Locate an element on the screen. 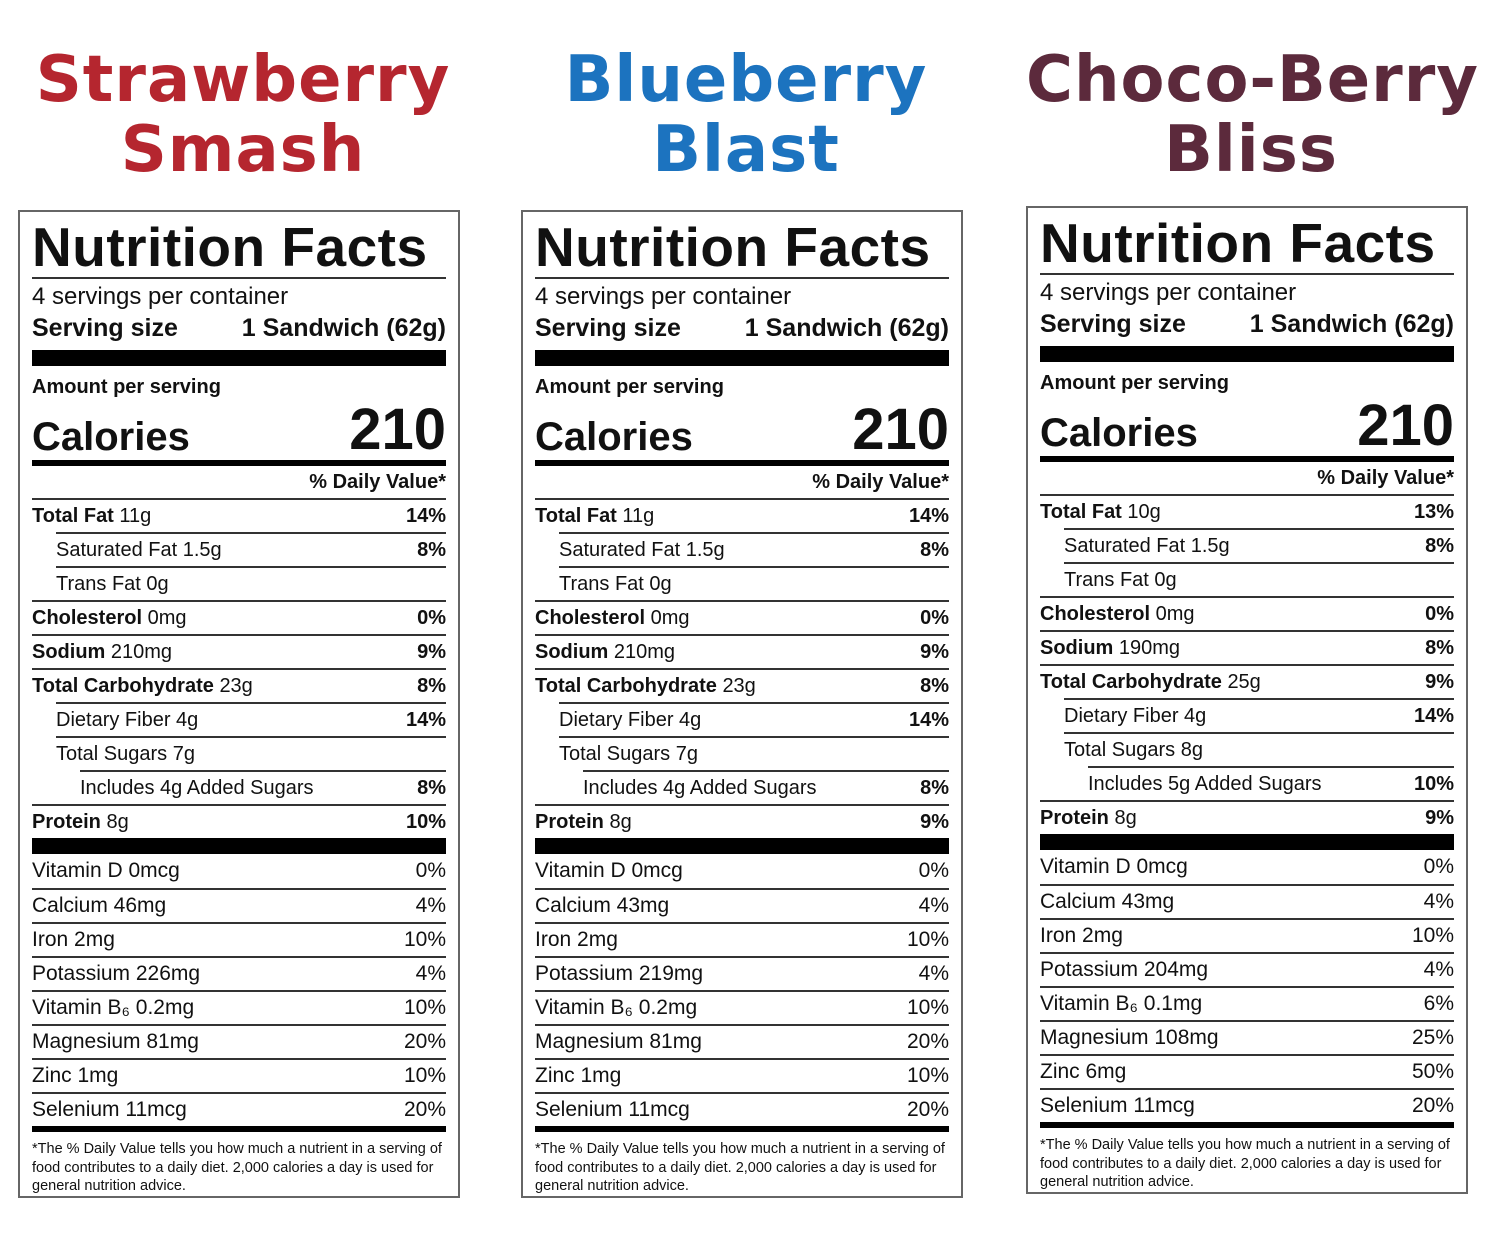  nutrient-name: Trans Fat 0g is located at coordinates (615, 583).